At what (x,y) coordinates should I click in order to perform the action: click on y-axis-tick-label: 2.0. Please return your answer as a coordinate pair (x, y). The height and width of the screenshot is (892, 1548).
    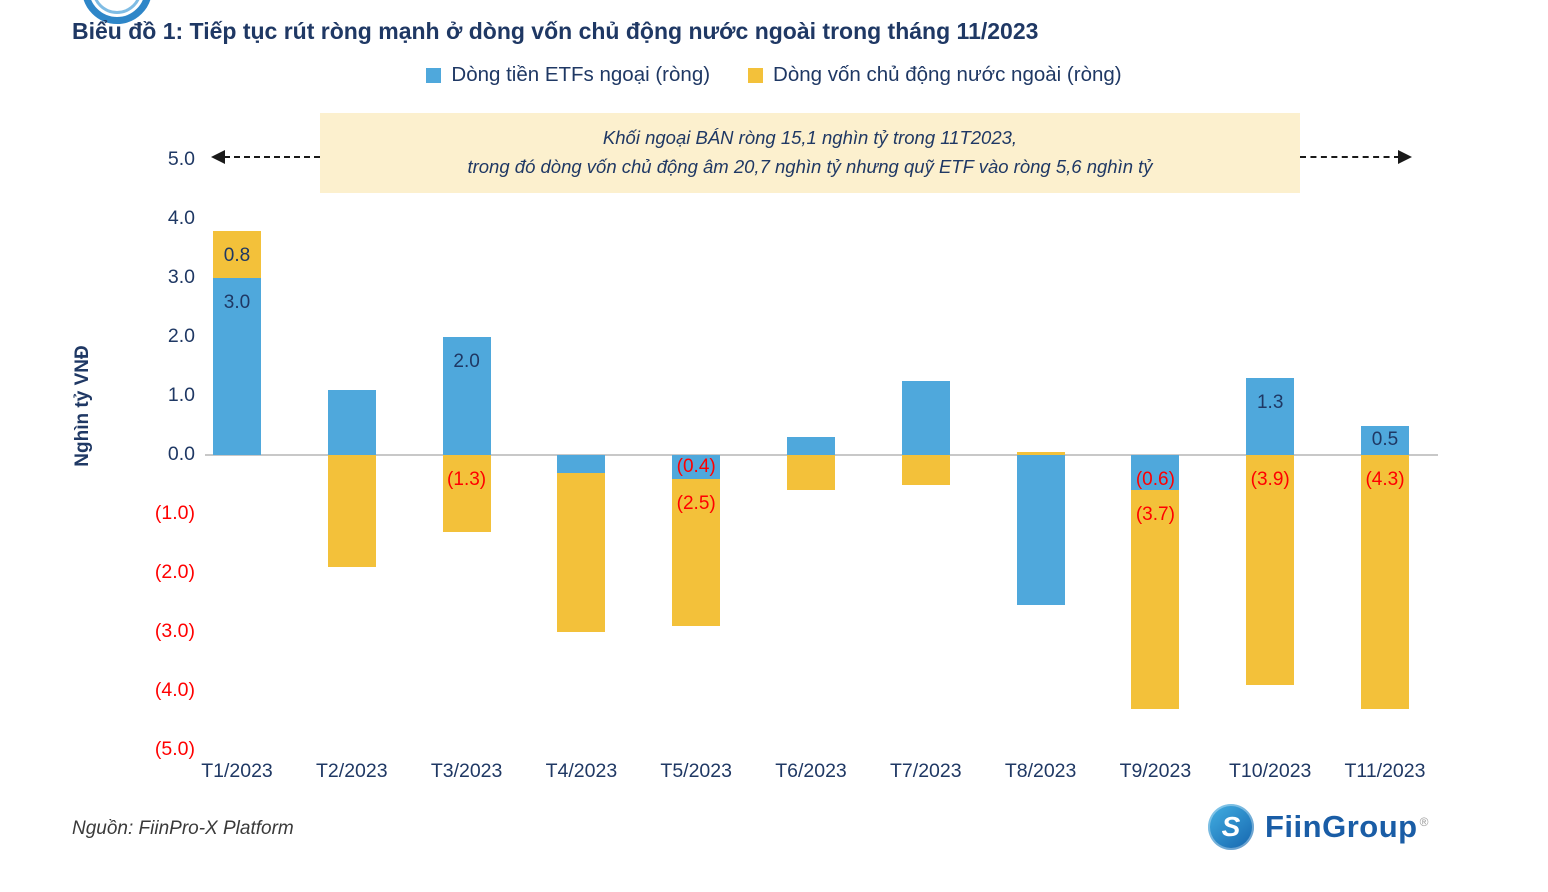
    Looking at the image, I should click on (181, 336).